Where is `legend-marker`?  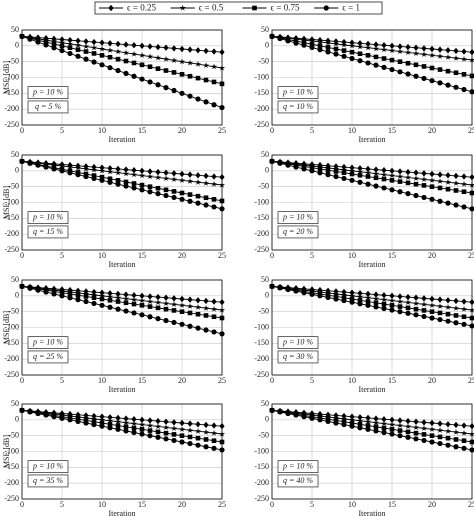 legend-marker is located at coordinates (111, 8).